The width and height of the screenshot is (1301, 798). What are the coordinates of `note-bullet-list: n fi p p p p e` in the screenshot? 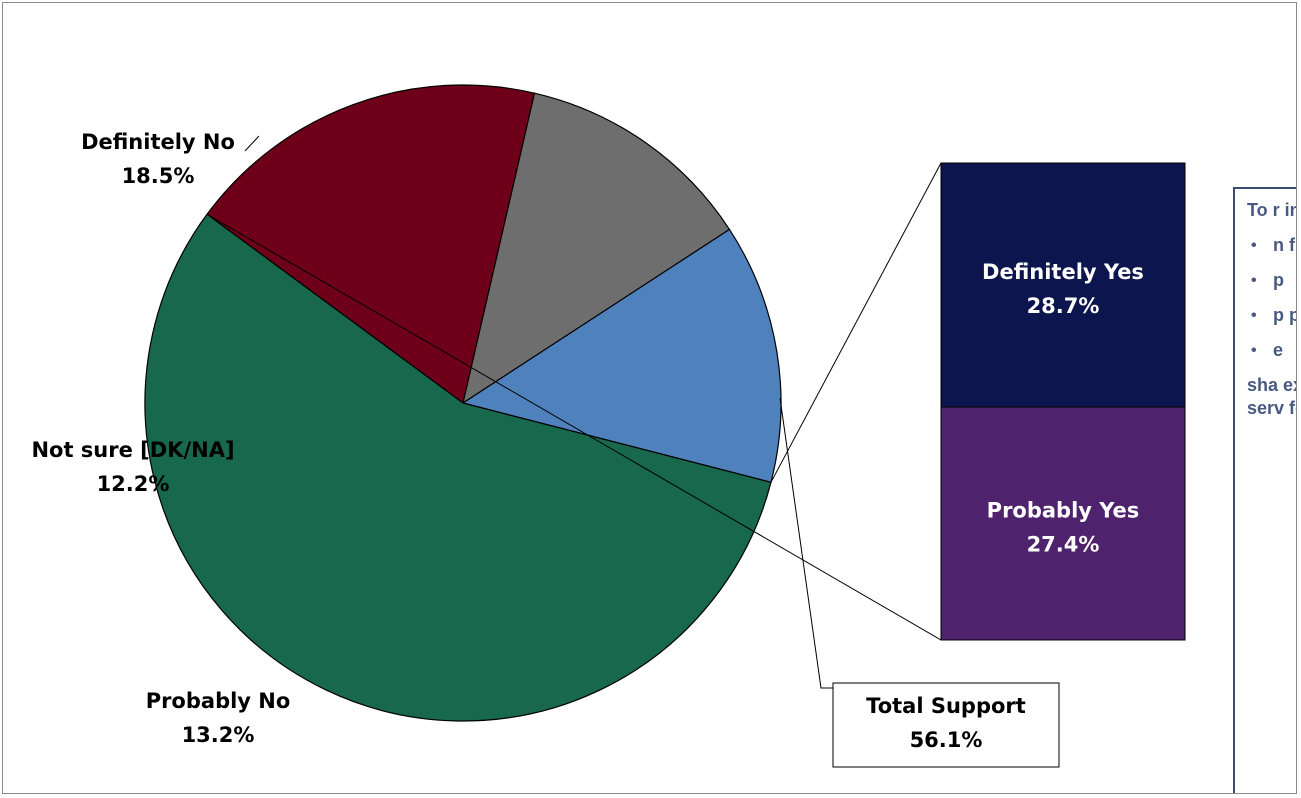 It's located at (1271, 298).